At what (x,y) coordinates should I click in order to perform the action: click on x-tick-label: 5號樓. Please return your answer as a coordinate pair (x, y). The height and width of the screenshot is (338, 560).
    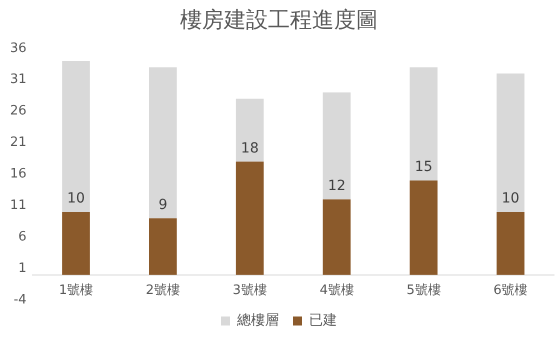
    Looking at the image, I should click on (423, 290).